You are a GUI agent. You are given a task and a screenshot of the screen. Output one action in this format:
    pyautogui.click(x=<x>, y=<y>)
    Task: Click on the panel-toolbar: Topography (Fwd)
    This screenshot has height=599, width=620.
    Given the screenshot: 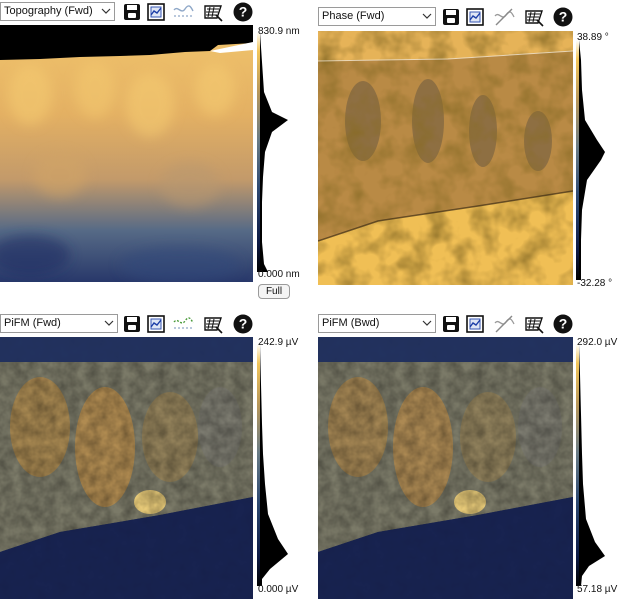 What is the action you would take?
    pyautogui.click(x=152, y=12)
    